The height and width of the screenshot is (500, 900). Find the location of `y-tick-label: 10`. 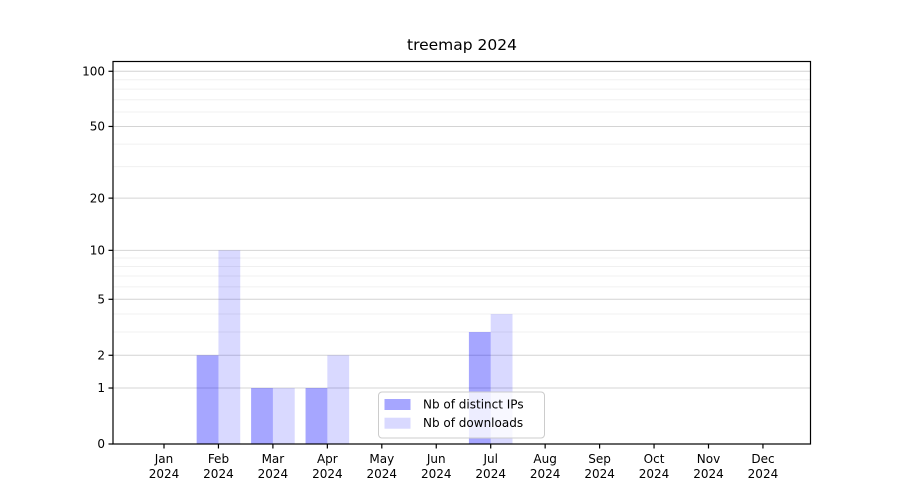

y-tick-label: 10 is located at coordinates (97, 251).